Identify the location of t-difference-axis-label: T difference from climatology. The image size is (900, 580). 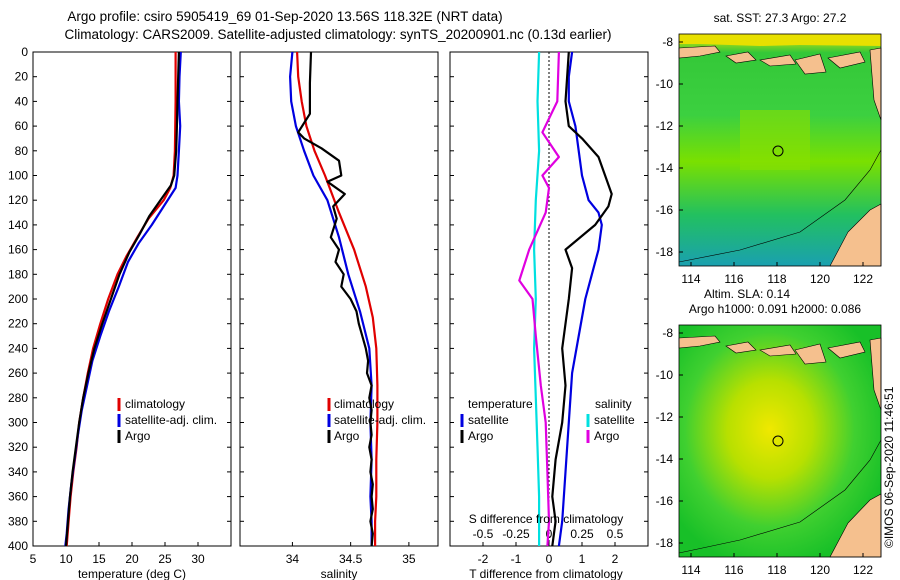
(546, 573).